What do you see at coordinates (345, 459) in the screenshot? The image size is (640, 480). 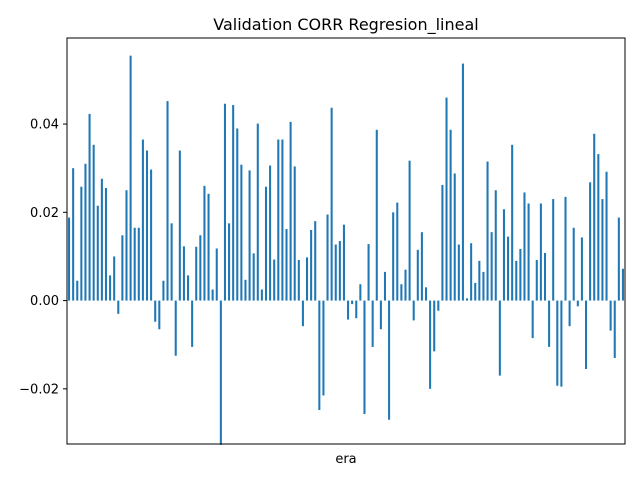 I see `x-axis-label: era` at bounding box center [345, 459].